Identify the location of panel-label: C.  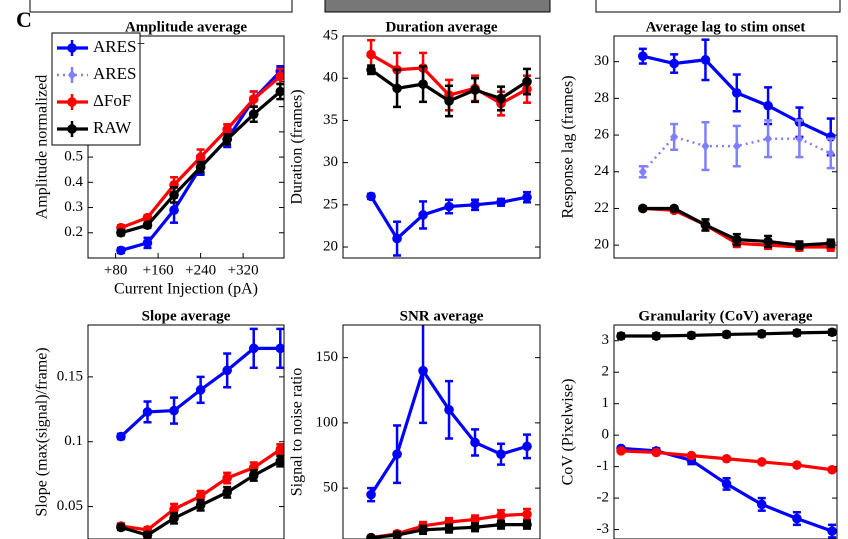
(24, 19).